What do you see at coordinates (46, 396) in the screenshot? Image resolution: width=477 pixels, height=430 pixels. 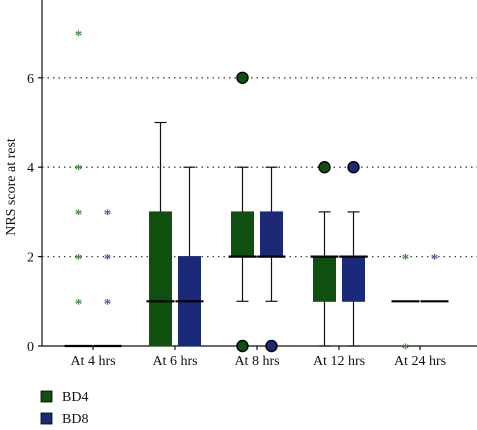 I see `legend-swatch-bd4` at bounding box center [46, 396].